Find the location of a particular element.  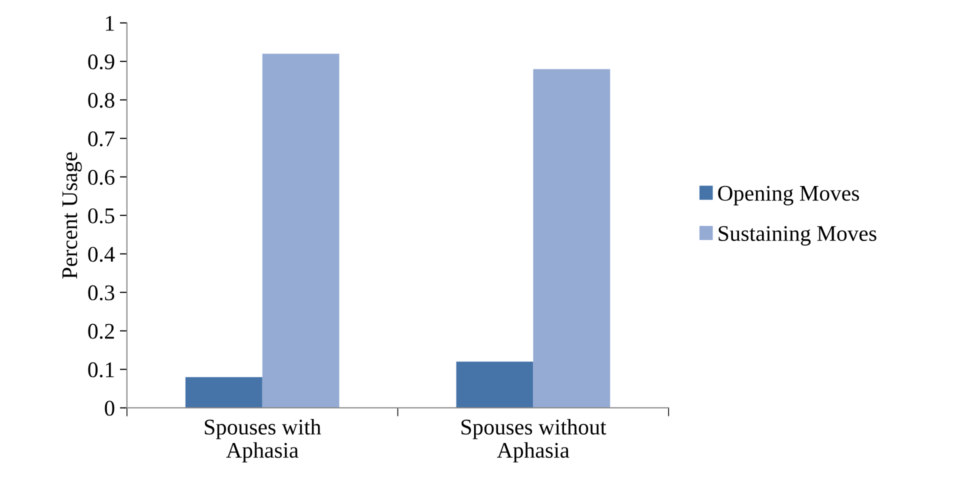

y-tick-label: 0 is located at coordinates (109, 408).